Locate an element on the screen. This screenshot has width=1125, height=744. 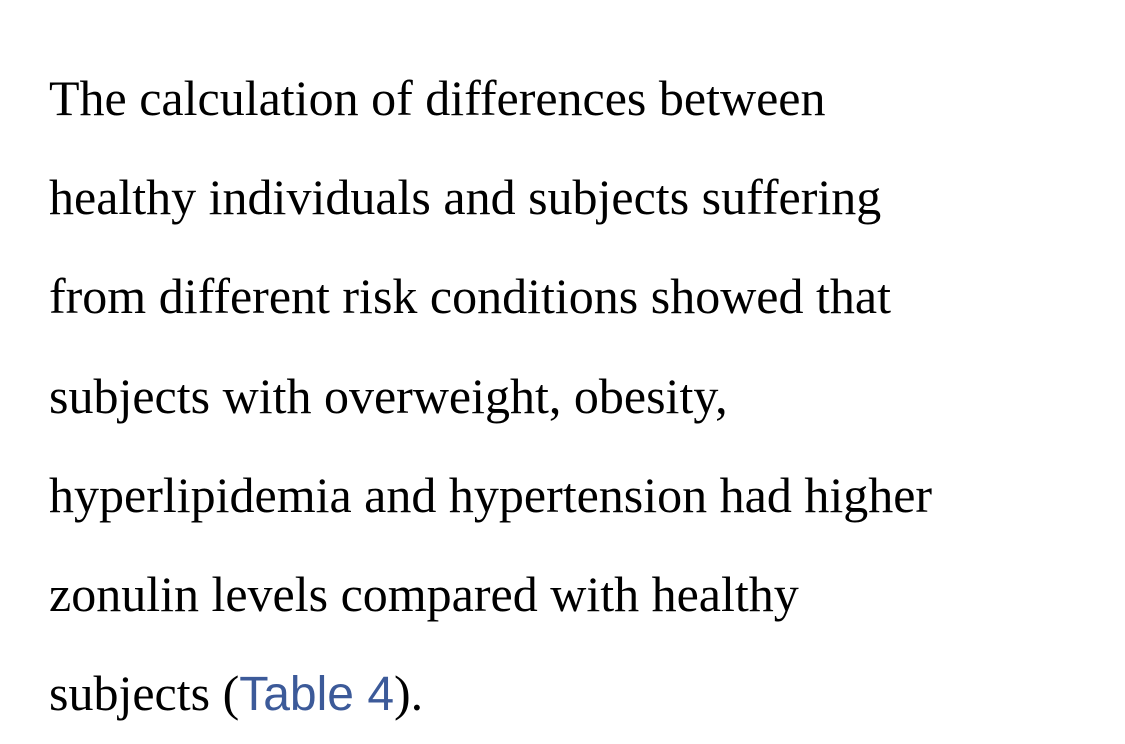
paragraph-line: zonulin levels compared with healthy is located at coordinates (424, 593).